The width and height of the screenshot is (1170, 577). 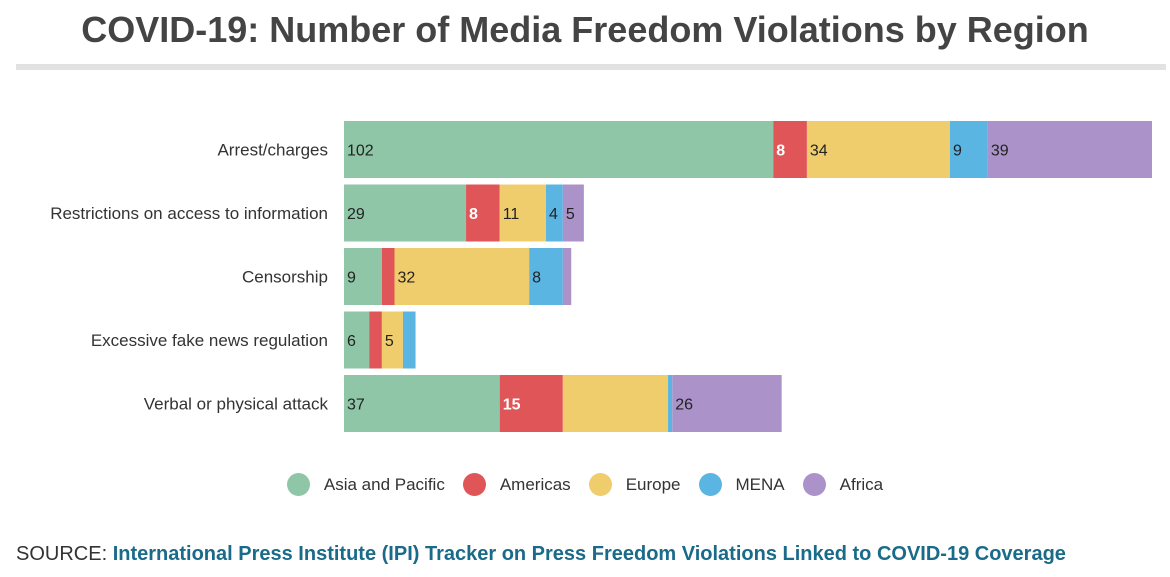 I want to click on data-label-arrest-charges-americas: 8, so click(x=780, y=151).